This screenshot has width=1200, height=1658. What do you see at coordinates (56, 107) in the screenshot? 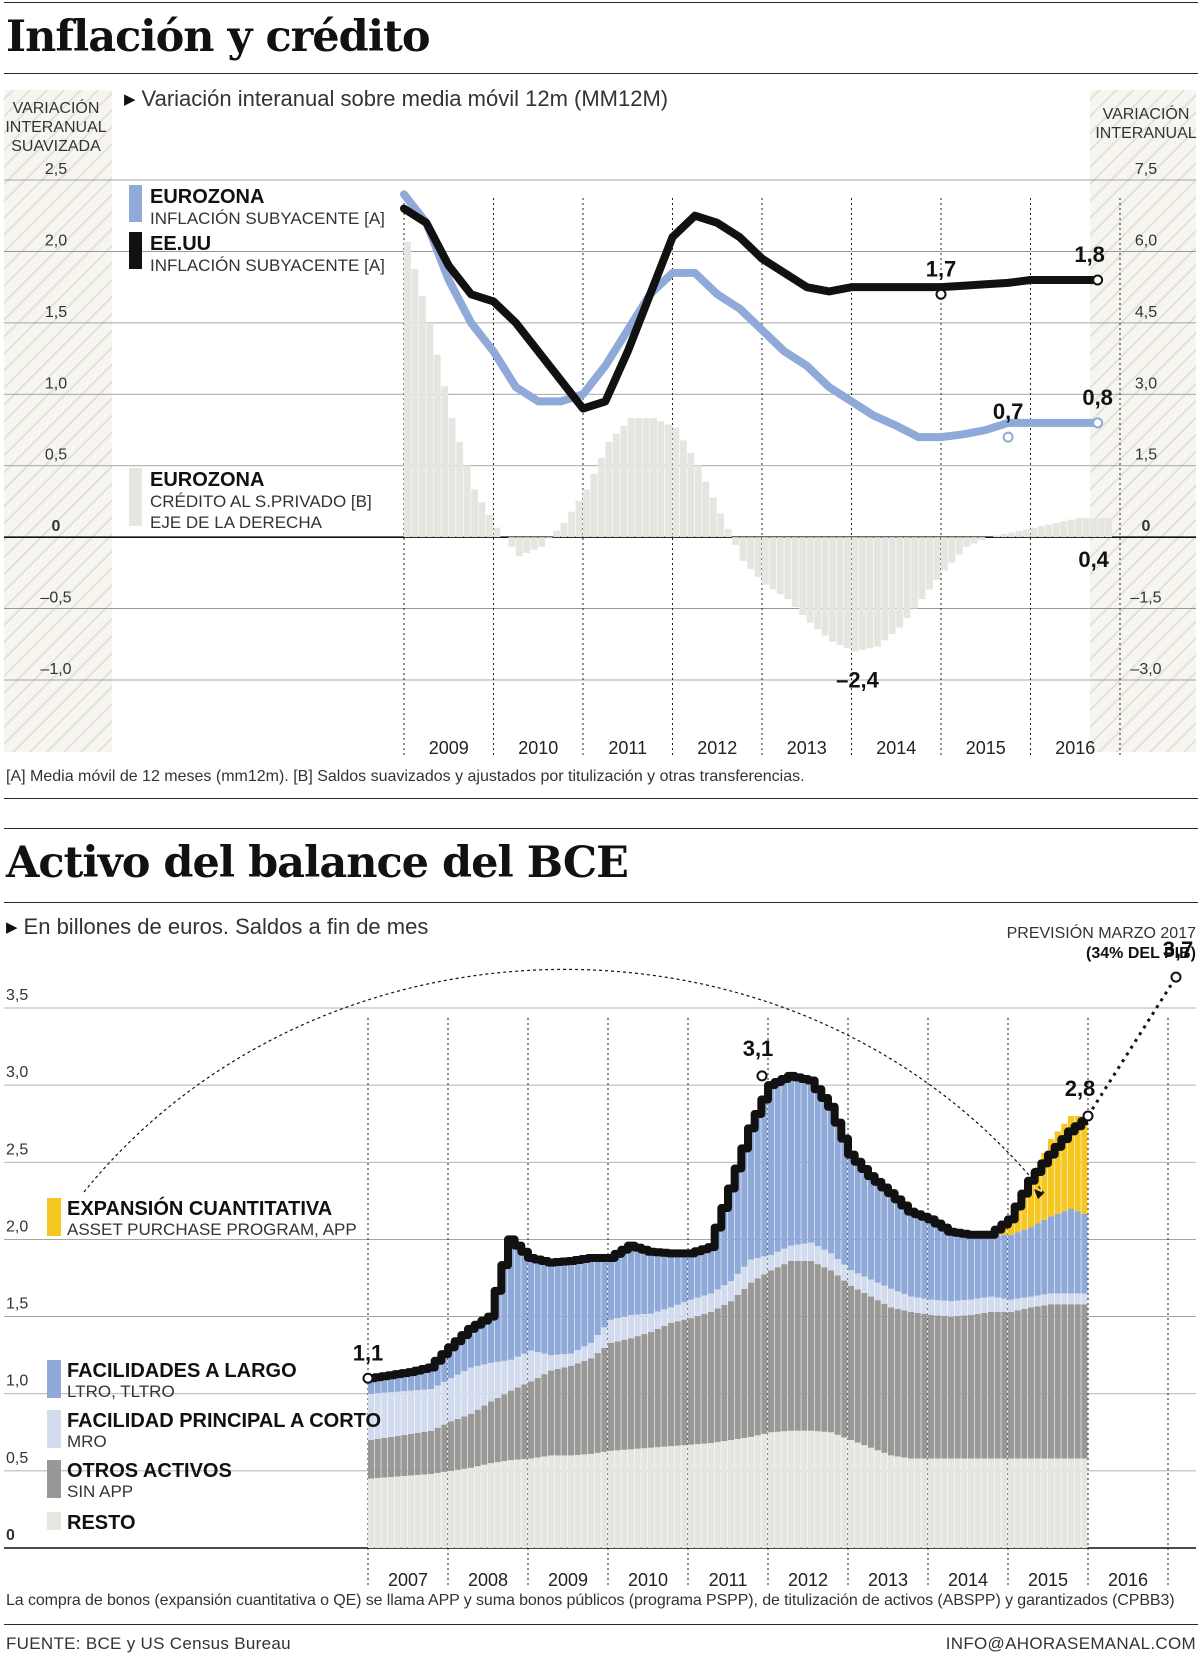
I see `left-axis-title: VARIACIÓN` at bounding box center [56, 107].